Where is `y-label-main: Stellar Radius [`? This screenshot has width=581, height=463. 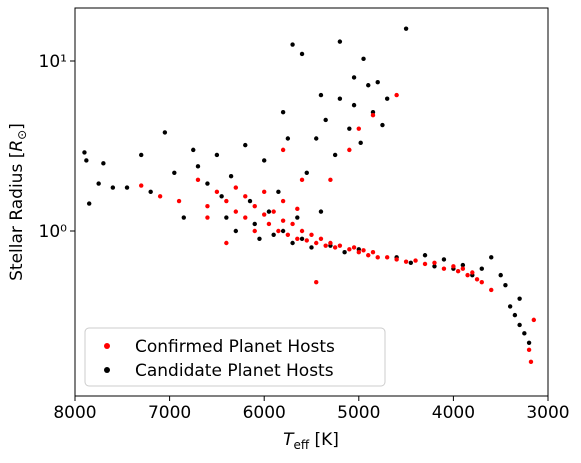
y-label-main: Stellar Radius [ is located at coordinates (17, 216).